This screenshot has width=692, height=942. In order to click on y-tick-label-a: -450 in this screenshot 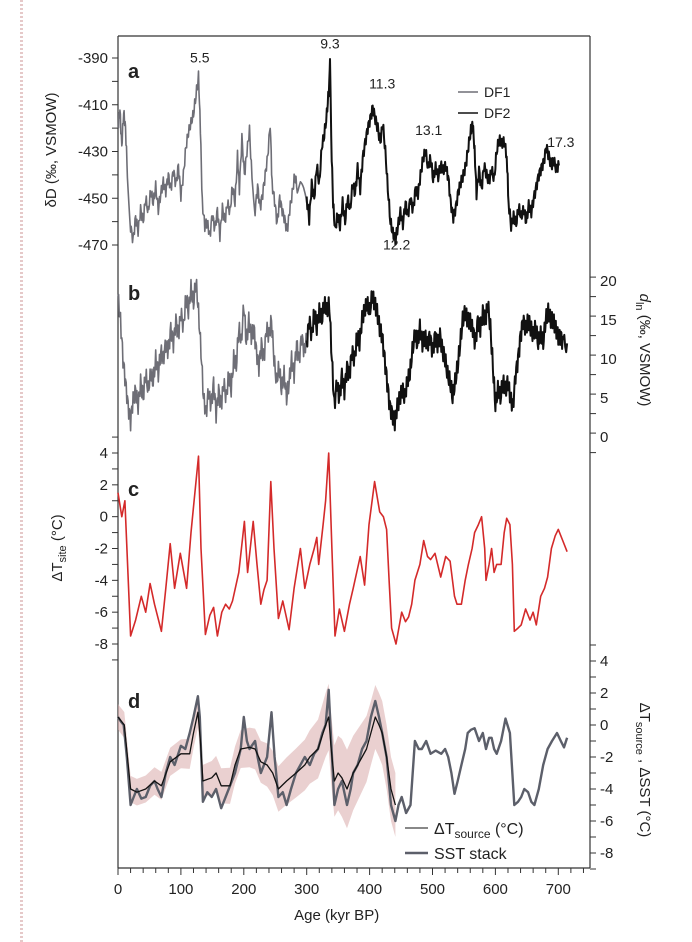, I will do `click(93, 198)`.